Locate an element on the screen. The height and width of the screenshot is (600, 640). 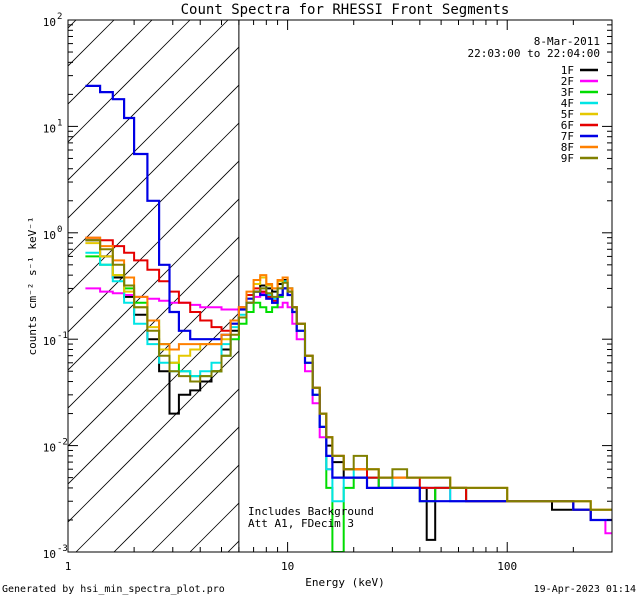
x-axis-label: Energy (keV) is located at coordinates (344, 582).